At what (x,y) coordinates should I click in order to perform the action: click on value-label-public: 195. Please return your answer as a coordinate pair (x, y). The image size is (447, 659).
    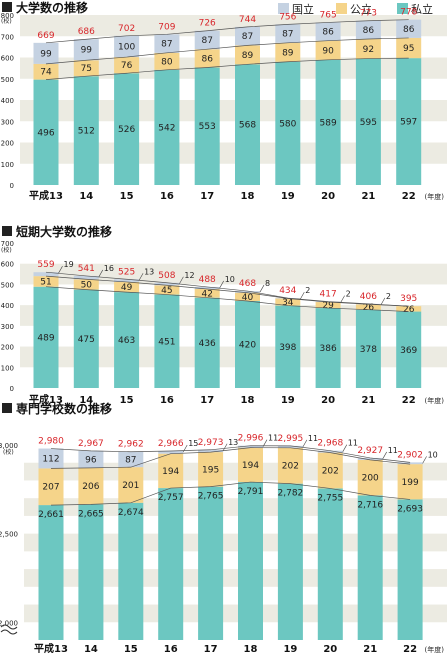
    Looking at the image, I should click on (210, 470).